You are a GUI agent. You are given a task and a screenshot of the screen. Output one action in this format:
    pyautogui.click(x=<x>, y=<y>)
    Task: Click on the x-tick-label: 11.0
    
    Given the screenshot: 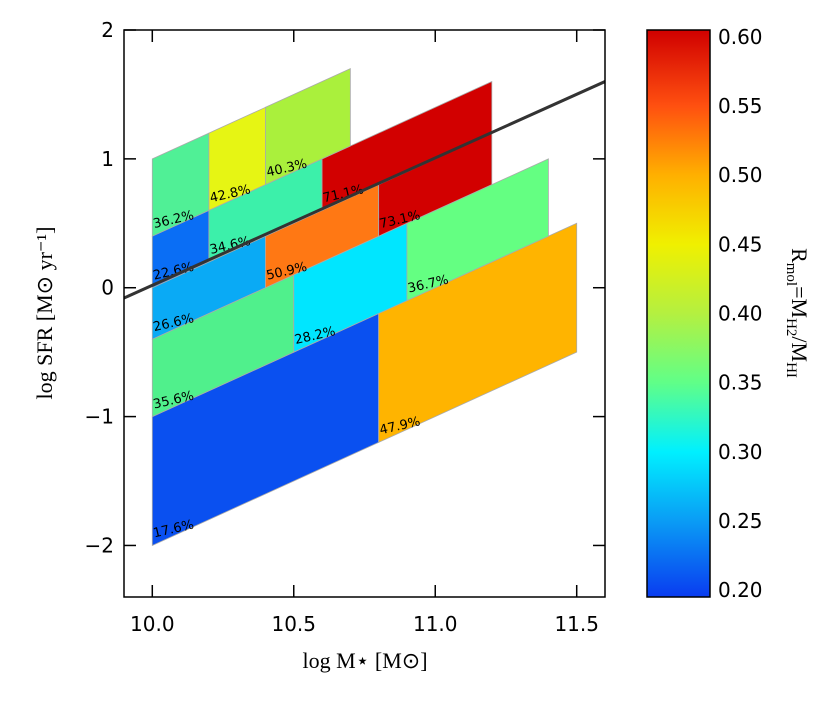 What is the action you would take?
    pyautogui.click(x=435, y=624)
    